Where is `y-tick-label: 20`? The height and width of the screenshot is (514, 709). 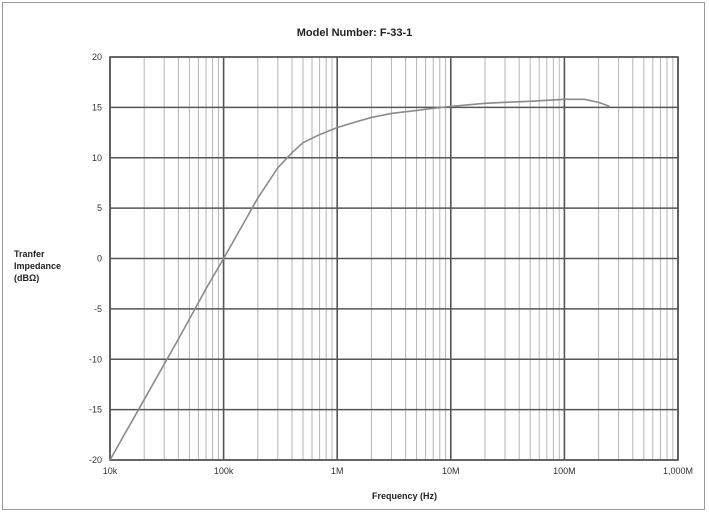
y-tick-label: 20 is located at coordinates (97, 57).